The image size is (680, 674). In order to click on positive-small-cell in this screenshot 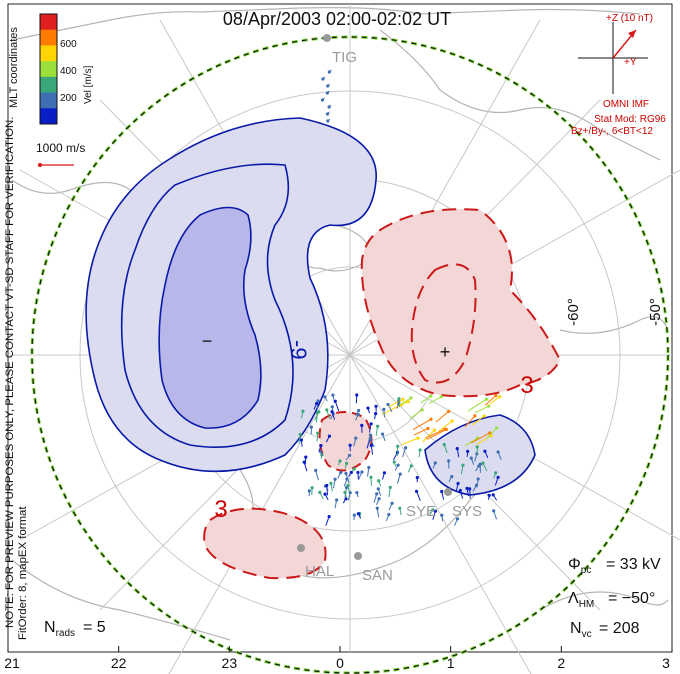, I will do `click(345, 441)`.